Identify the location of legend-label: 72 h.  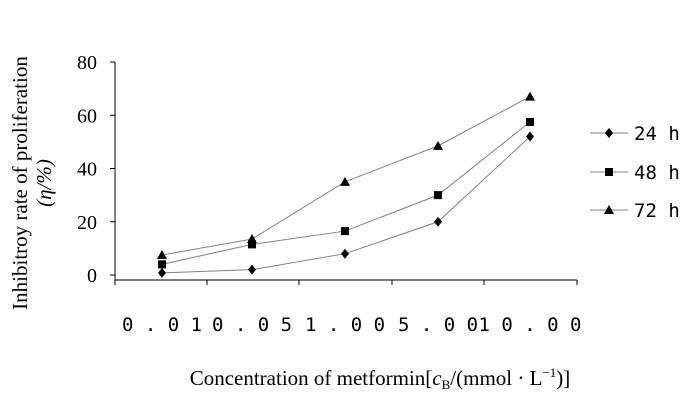
(657, 211).